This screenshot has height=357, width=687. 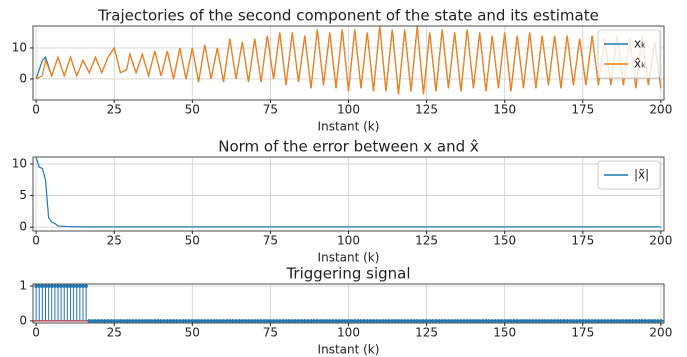 I want to click on legend-label: |x̃|, so click(x=641, y=175).